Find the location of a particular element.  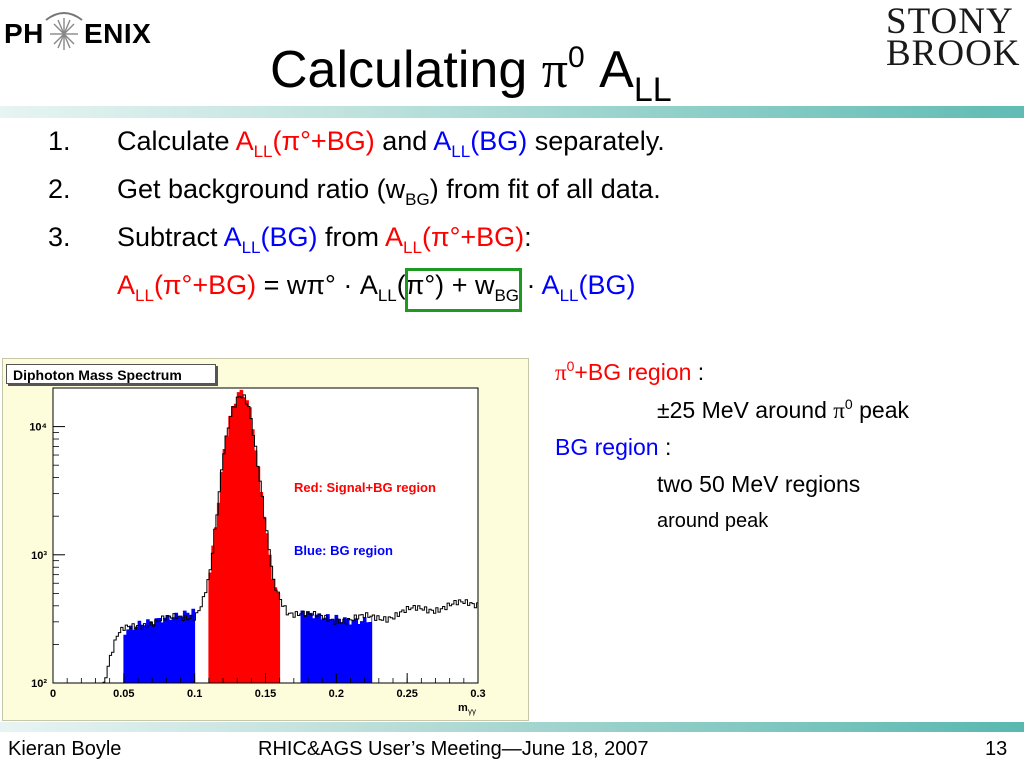

eq-mid-a: A is located at coordinates (368, 285).